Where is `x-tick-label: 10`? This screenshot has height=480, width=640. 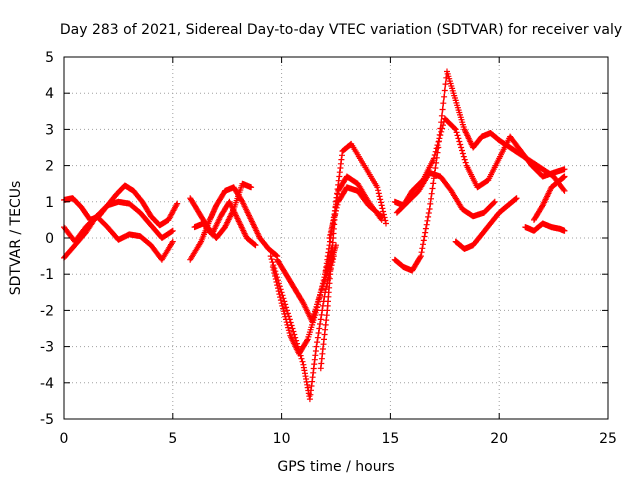
x-tick-label: 10 is located at coordinates (282, 439).